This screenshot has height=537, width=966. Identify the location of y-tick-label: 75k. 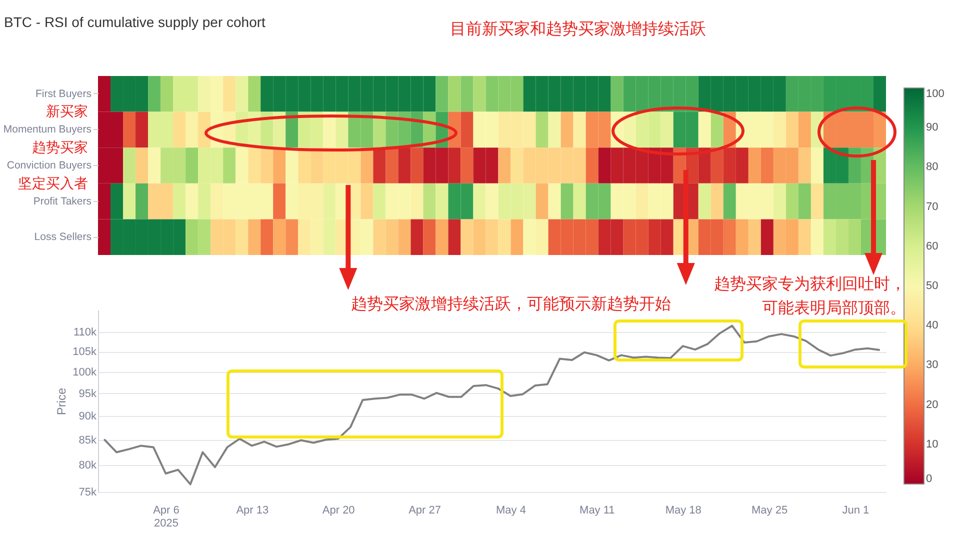
(87, 492).